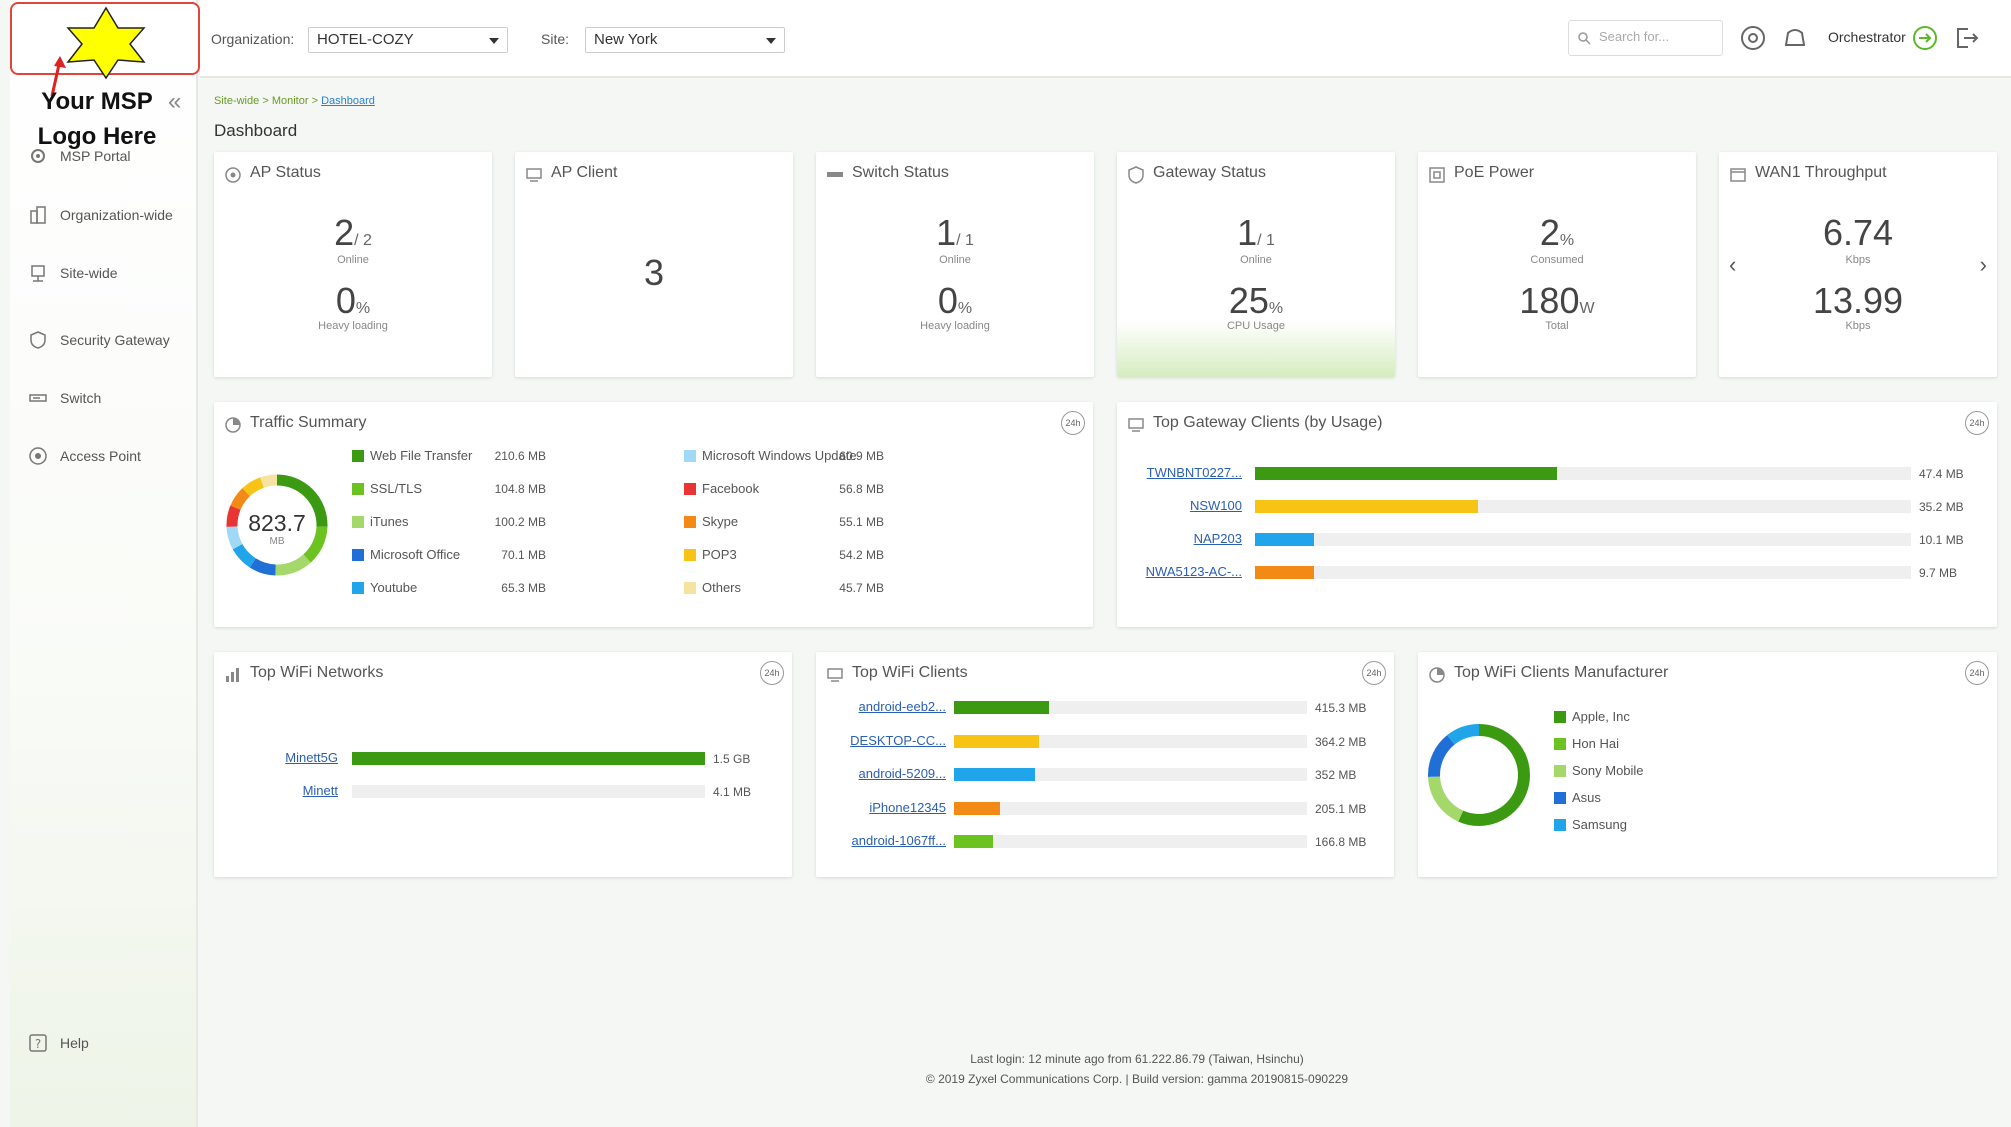 The height and width of the screenshot is (1127, 2011). What do you see at coordinates (1938, 573) in the screenshot?
I see `bar-value: 9.7 MB` at bounding box center [1938, 573].